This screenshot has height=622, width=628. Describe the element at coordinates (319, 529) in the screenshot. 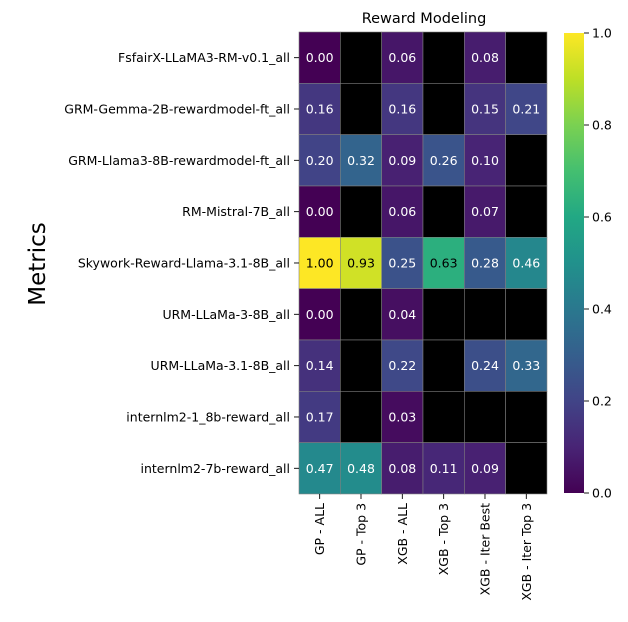

I see `column-label: GP - ALL` at that location.